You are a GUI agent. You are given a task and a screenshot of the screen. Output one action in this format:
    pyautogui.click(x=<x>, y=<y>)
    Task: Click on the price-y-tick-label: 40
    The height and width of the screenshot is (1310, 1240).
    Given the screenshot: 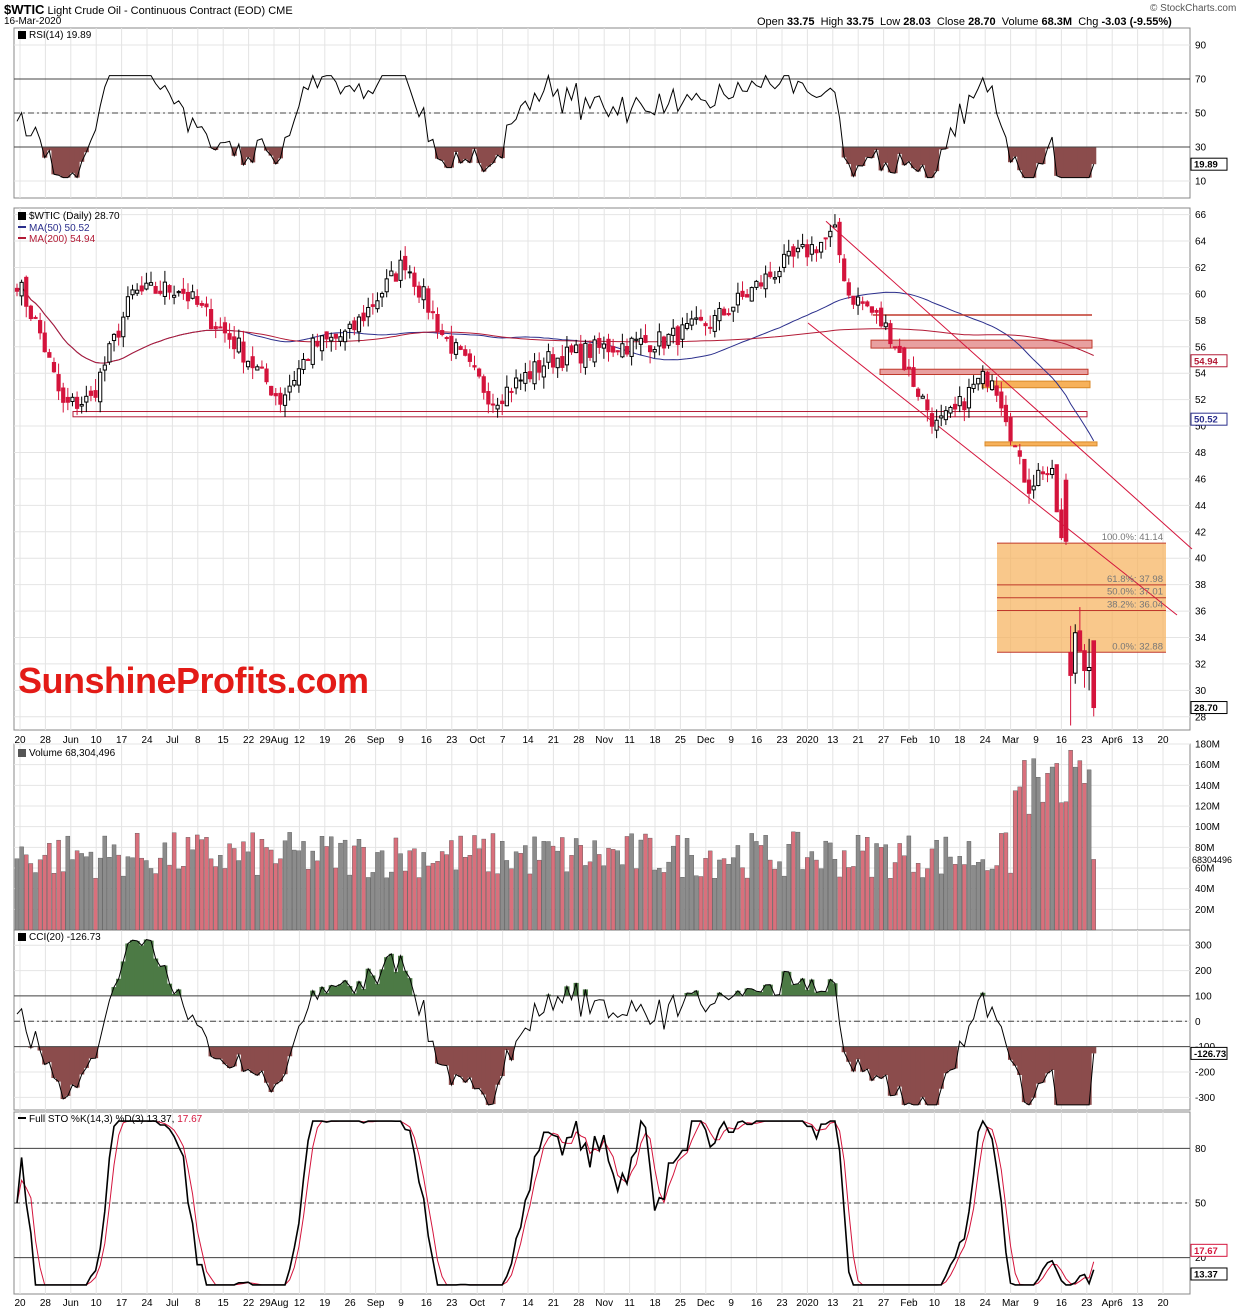 What is the action you would take?
    pyautogui.click(x=1201, y=559)
    